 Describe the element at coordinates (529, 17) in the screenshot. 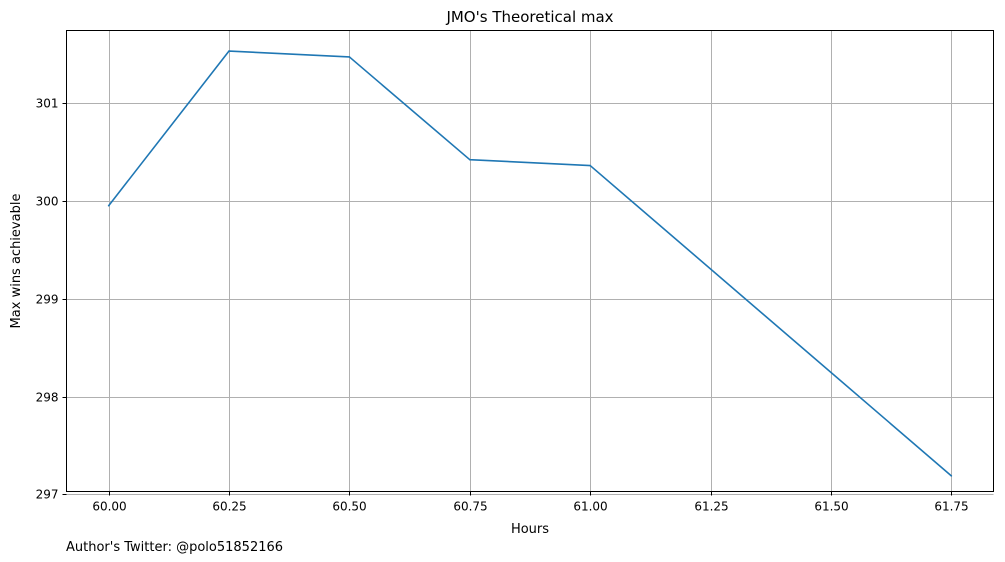

I see `chart-title: JMO's Theoretical max` at that location.